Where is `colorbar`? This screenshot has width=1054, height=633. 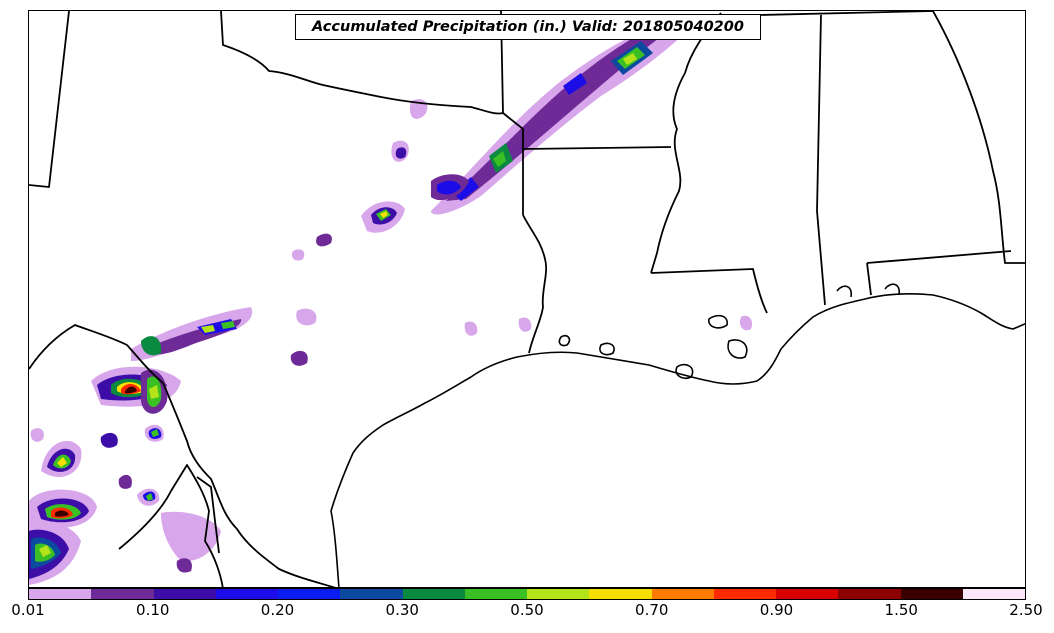 colorbar is located at coordinates (527, 594).